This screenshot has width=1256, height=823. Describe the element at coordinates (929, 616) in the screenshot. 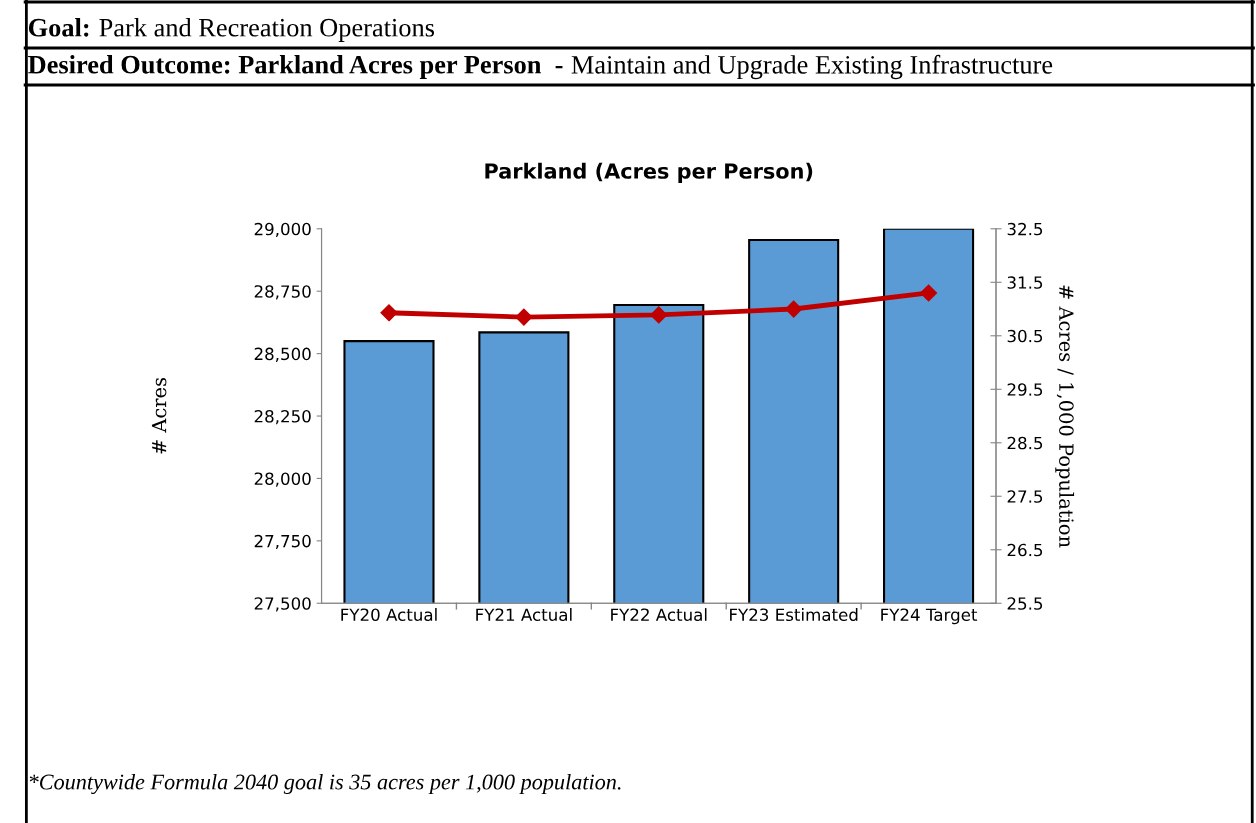

I see `x-tick-label: FY24 Target` at that location.